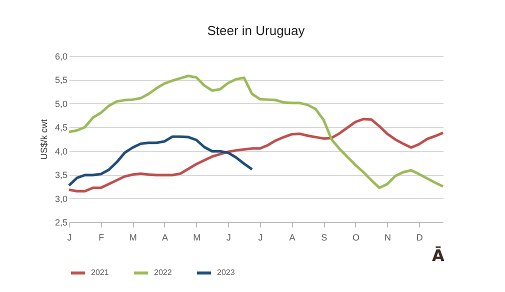 The width and height of the screenshot is (505, 292). I want to click on x-tick-label: D, so click(420, 237).